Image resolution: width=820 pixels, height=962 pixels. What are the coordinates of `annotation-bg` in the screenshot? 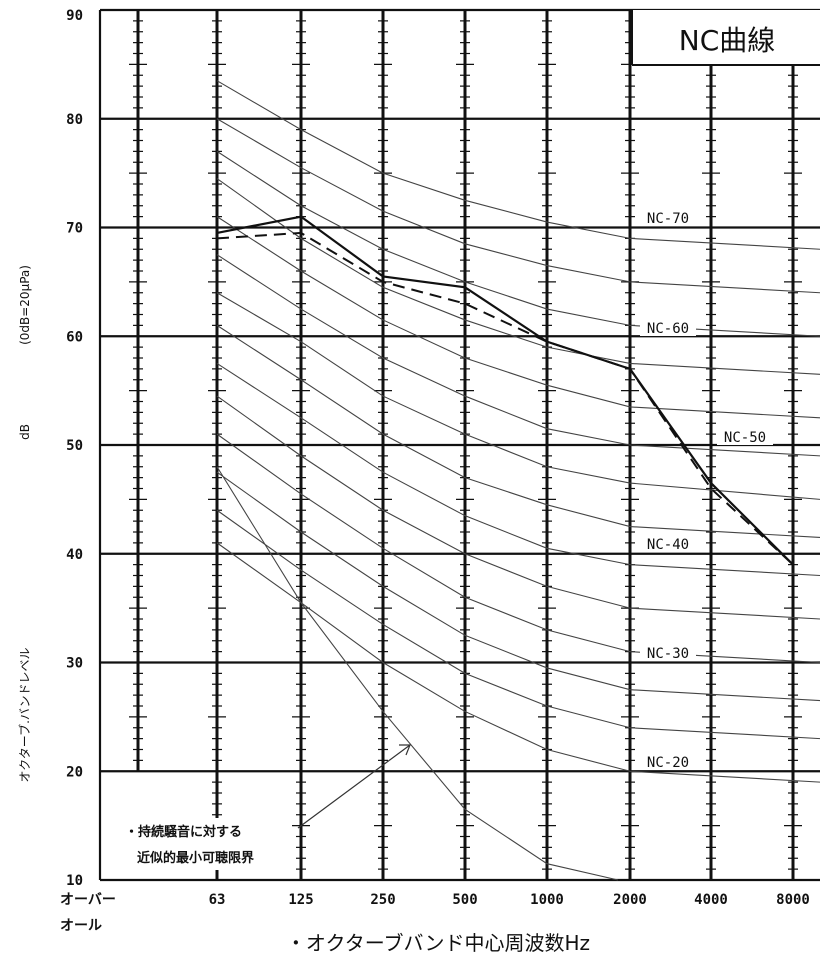 It's located at (206, 844).